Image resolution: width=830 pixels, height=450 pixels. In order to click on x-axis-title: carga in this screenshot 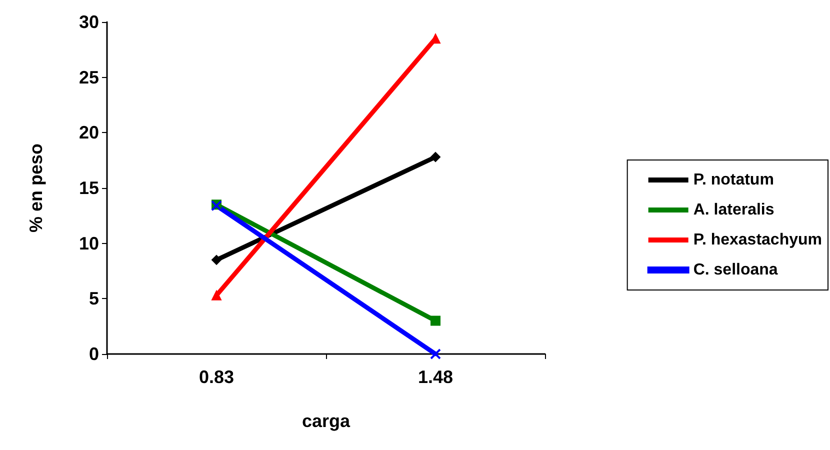, I will do `click(326, 421)`.